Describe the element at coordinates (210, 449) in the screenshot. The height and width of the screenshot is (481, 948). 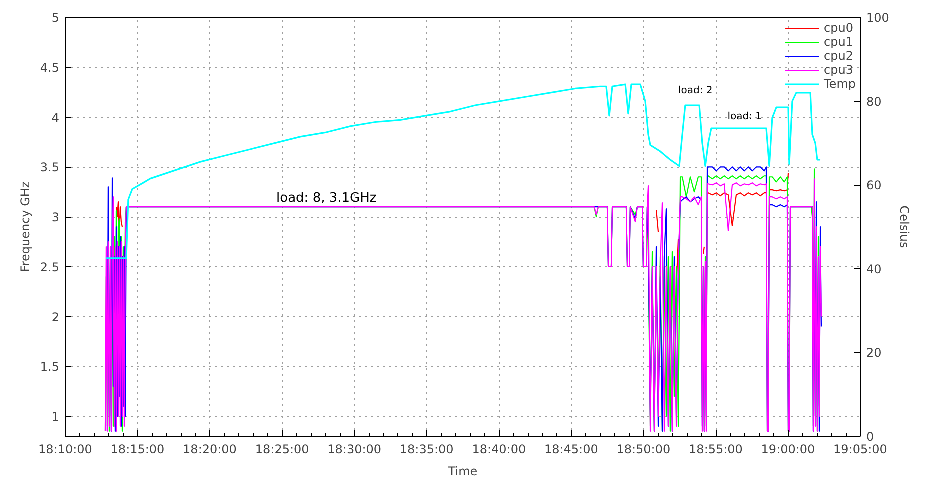
I see `x-tick-label: 18:20:00` at that location.